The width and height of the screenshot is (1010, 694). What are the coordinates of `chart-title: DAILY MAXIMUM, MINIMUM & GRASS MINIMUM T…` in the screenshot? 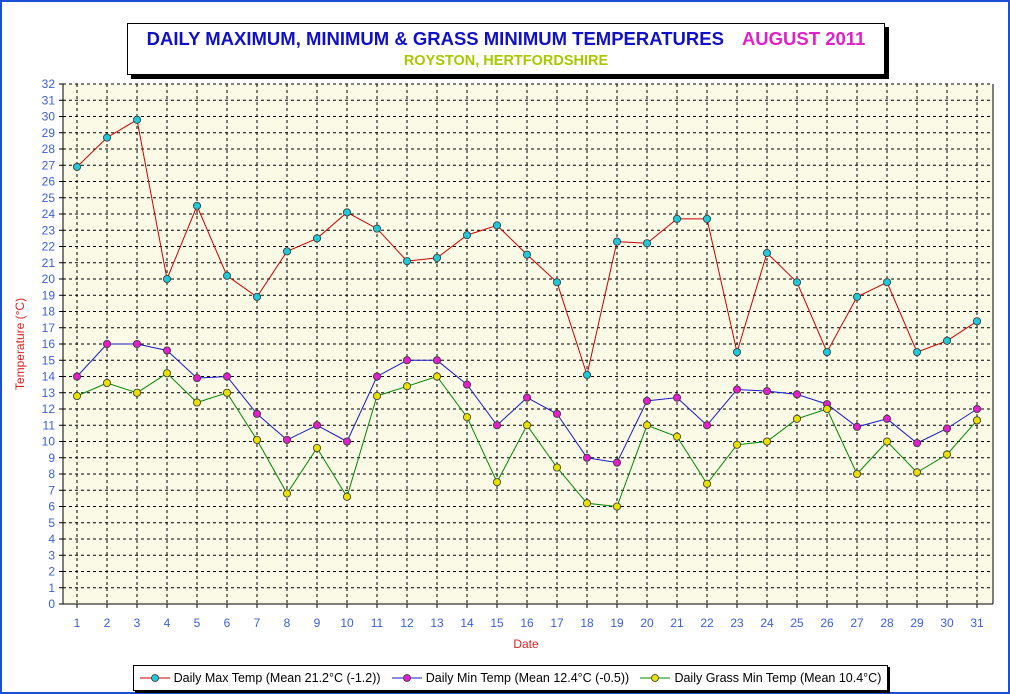 It's located at (435, 38).